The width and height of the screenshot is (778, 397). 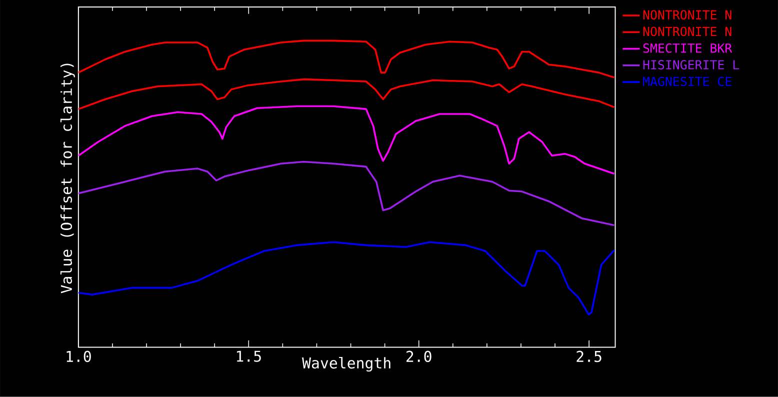 What do you see at coordinates (78, 356) in the screenshot?
I see `x-tick-label: 1.0` at bounding box center [78, 356].